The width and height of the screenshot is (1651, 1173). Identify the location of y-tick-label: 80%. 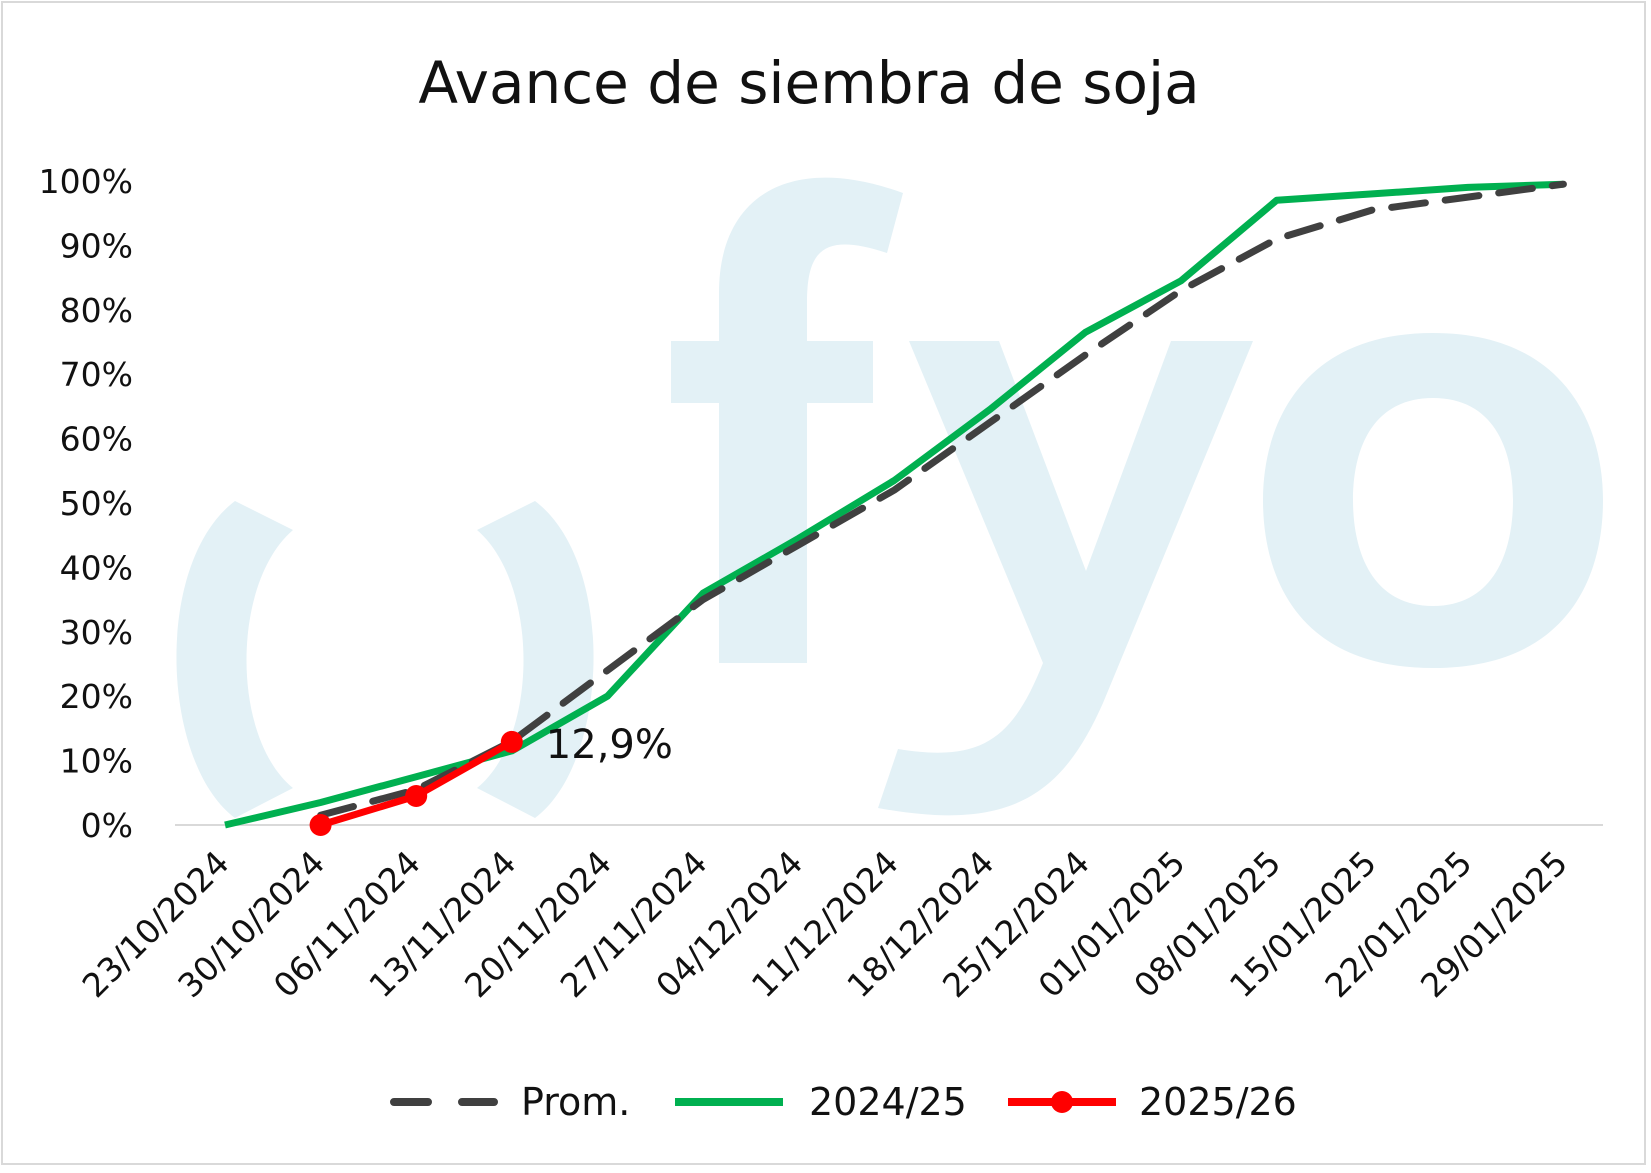
(96, 310).